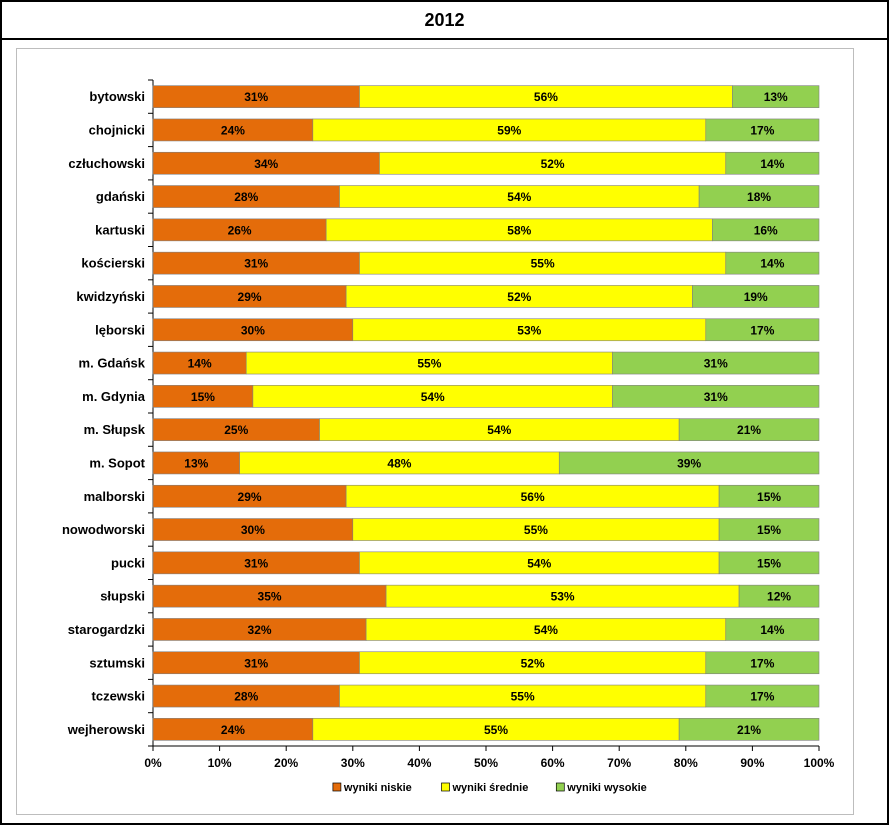  Describe the element at coordinates (118, 696) in the screenshot. I see `category-label: tczewski` at that location.